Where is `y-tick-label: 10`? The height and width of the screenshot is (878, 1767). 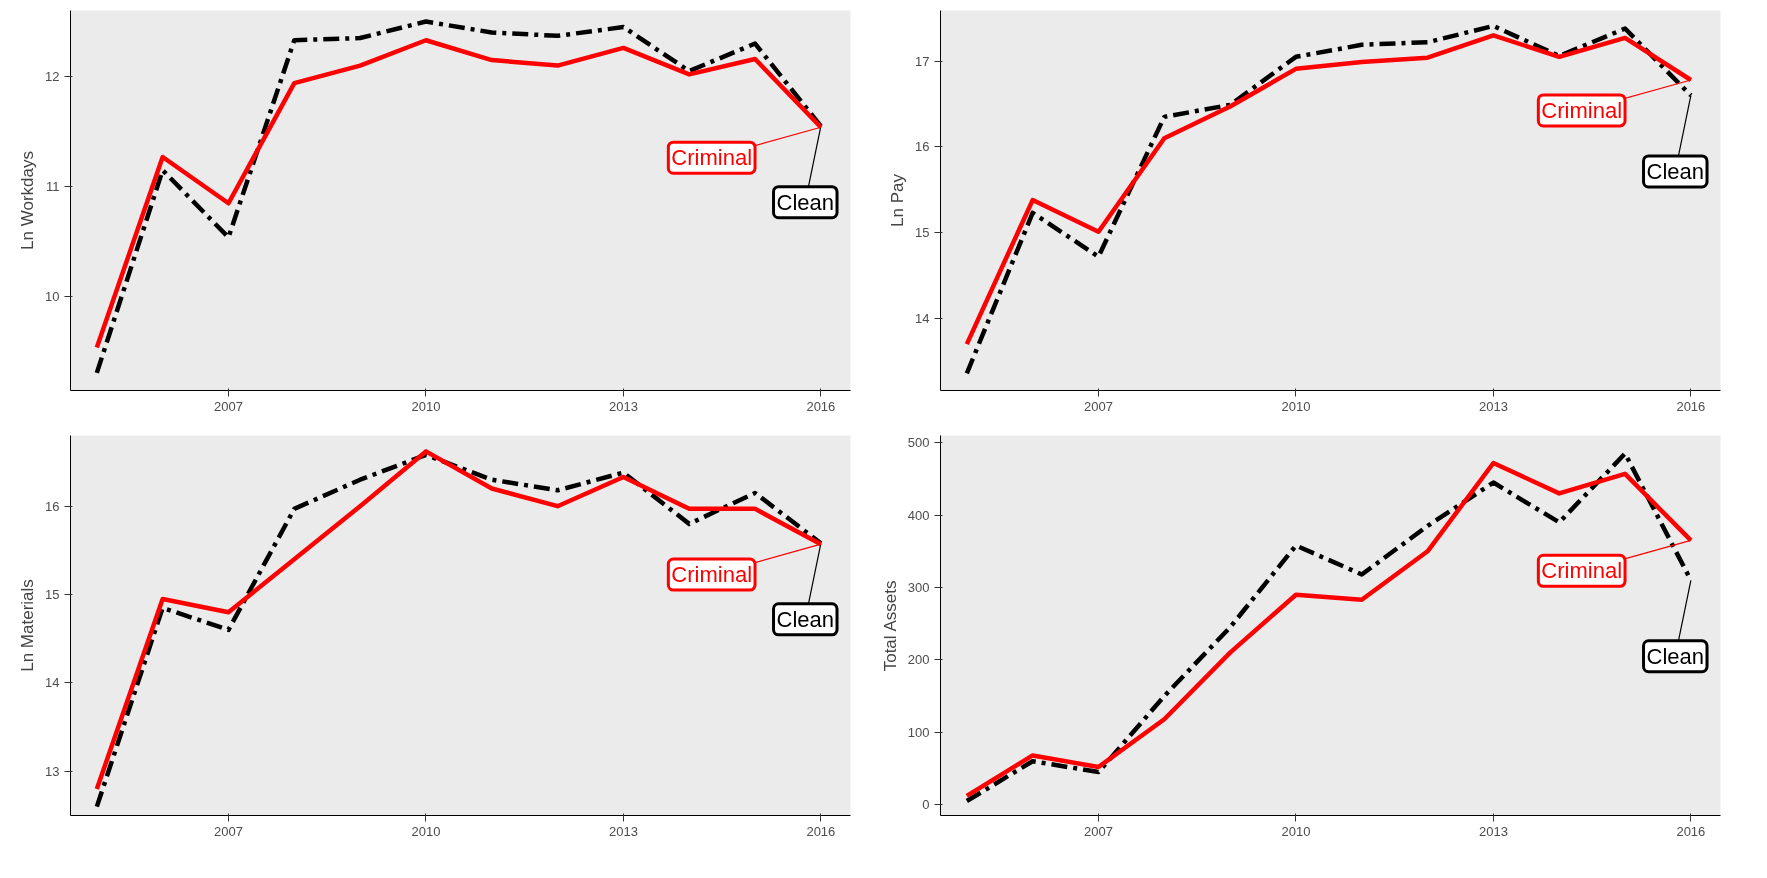 y-tick-label: 10 is located at coordinates (52, 297).